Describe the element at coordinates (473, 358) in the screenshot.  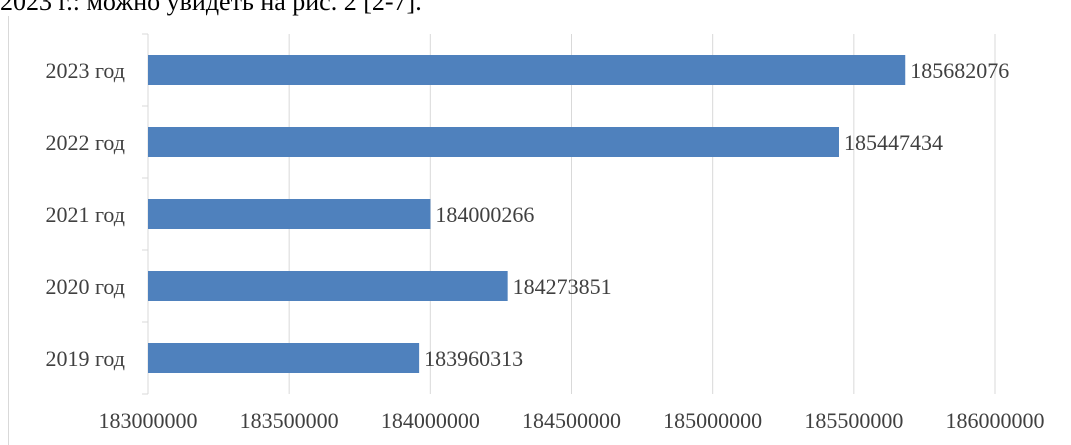
I see `bar-value-label: 183960313` at that location.